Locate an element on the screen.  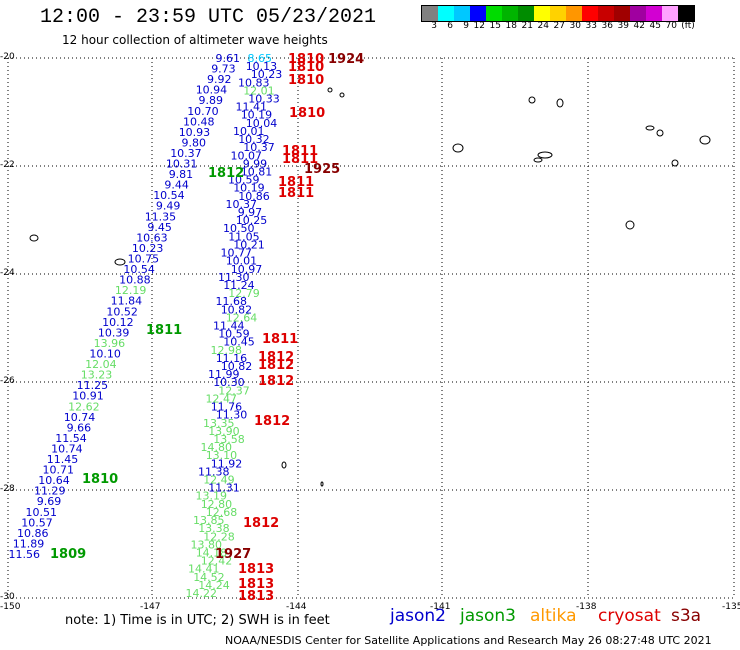
colorbar-label: 21 is located at coordinates (527, 26).